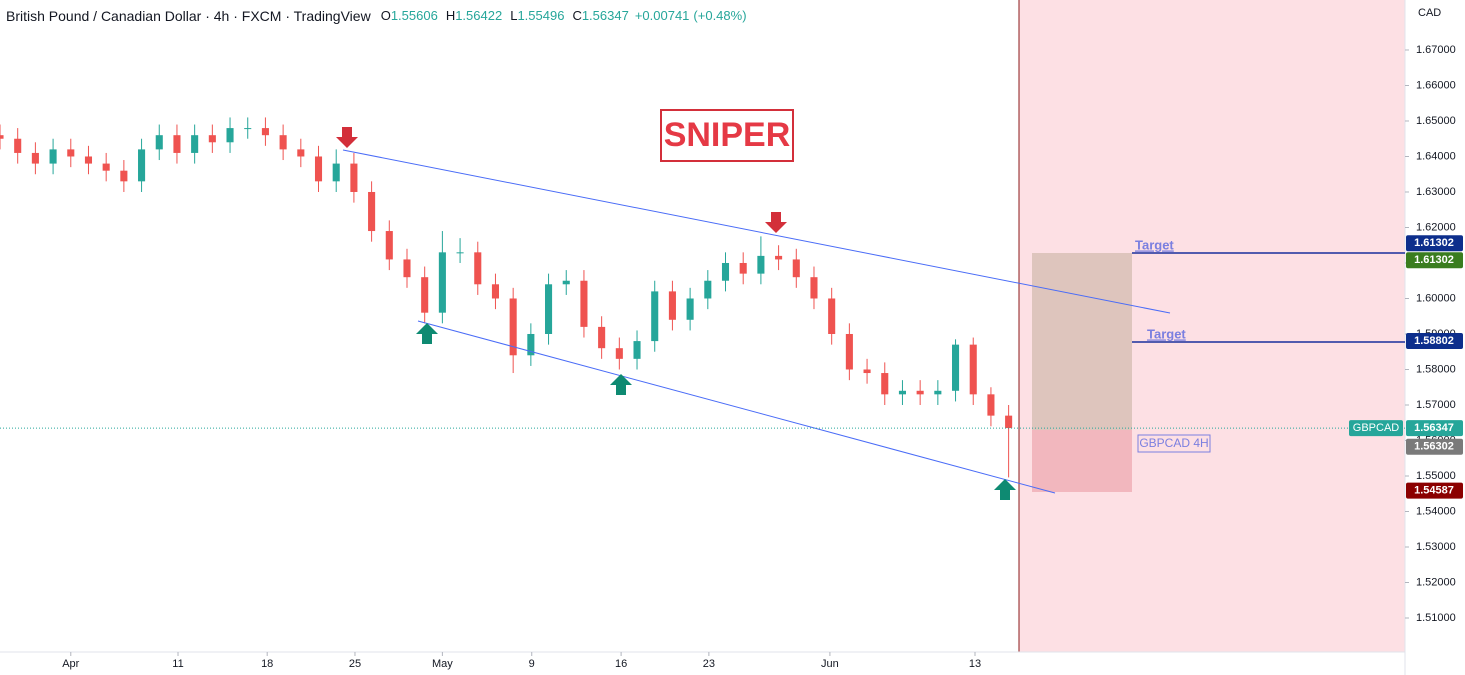 The width and height of the screenshot is (1465, 675). I want to click on target-label: Target, so click(1166, 333).